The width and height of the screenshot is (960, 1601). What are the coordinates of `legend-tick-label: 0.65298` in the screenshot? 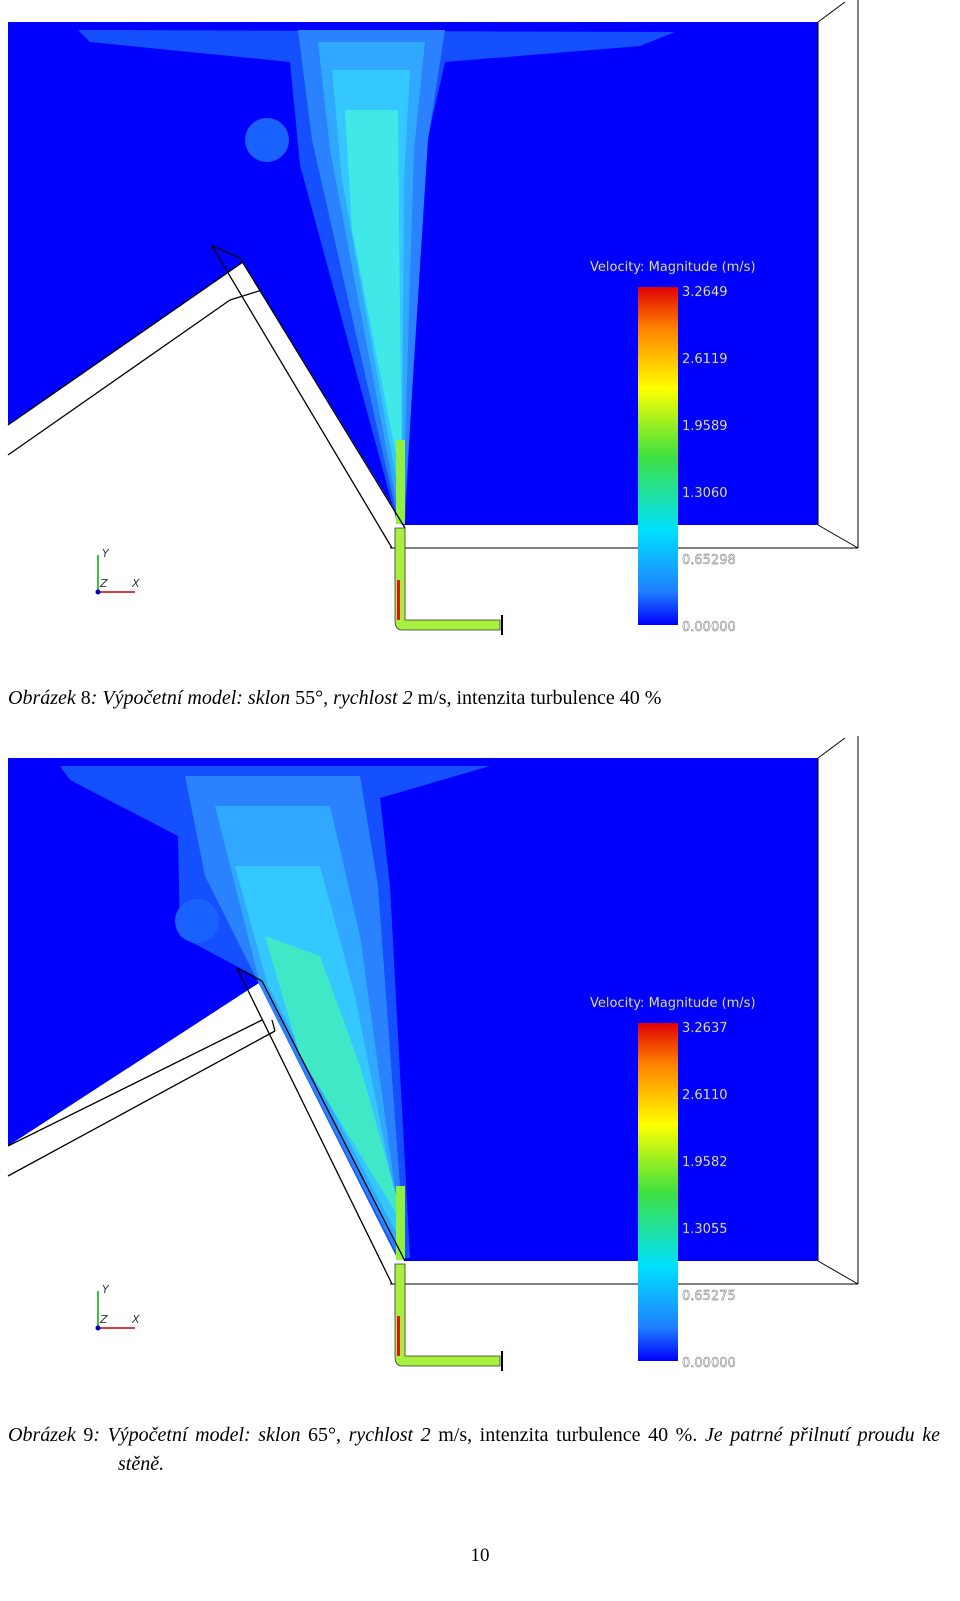 It's located at (709, 560).